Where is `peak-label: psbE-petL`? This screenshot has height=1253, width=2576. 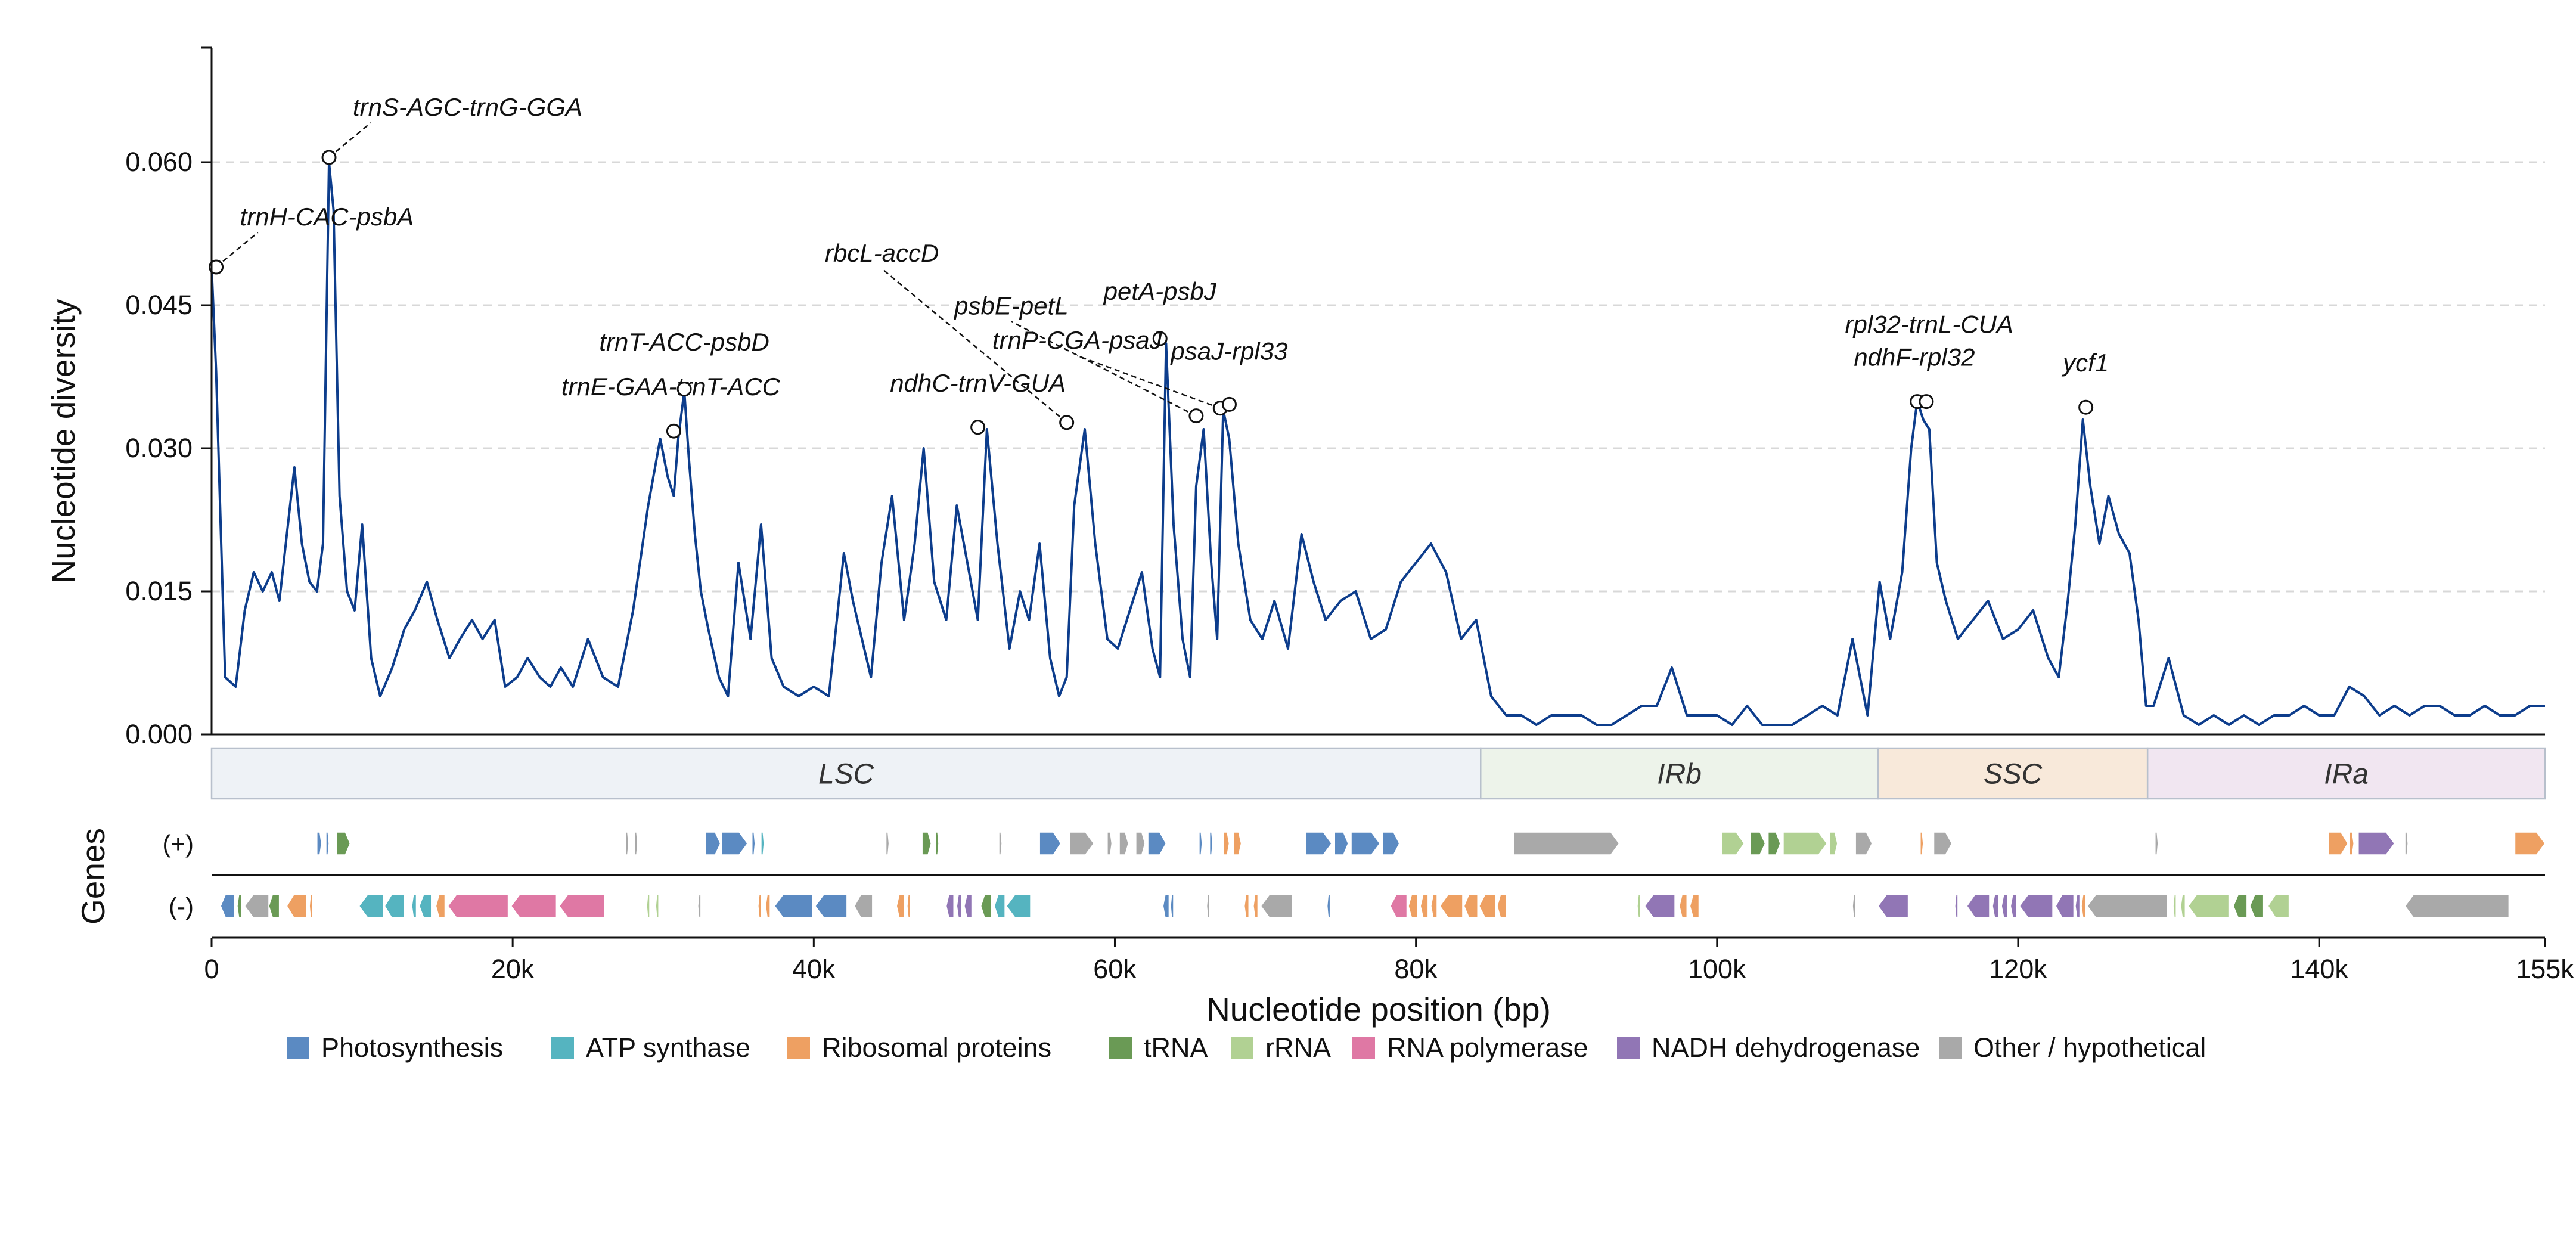 peak-label: psbE-petL is located at coordinates (1011, 306).